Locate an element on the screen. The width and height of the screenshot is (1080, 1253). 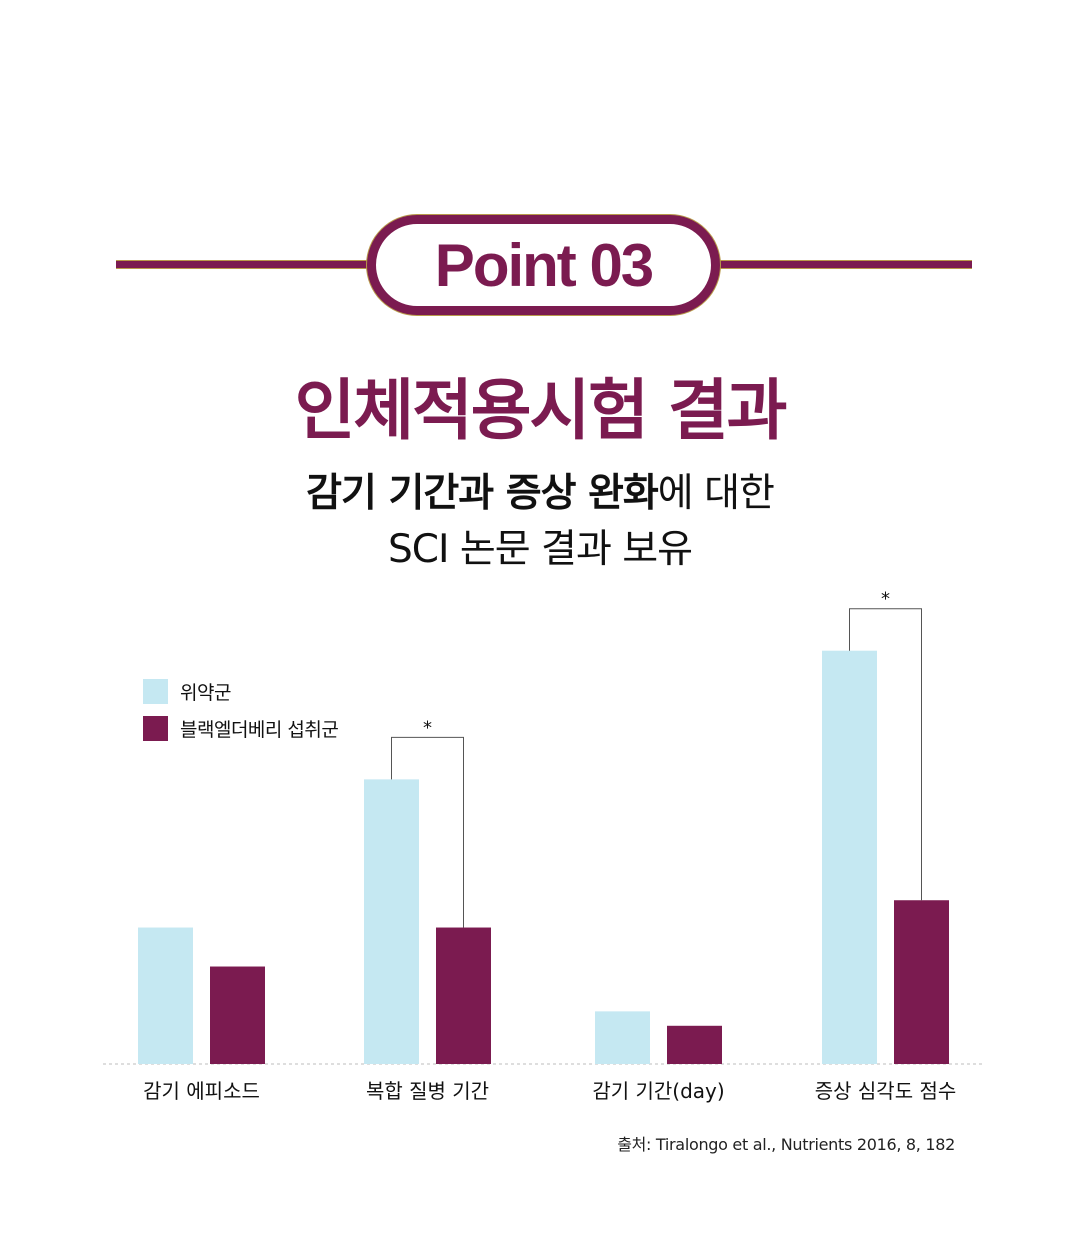
chart-legend: 위약군 블랙엘더베리 섭취군 is located at coordinates (241, 710).